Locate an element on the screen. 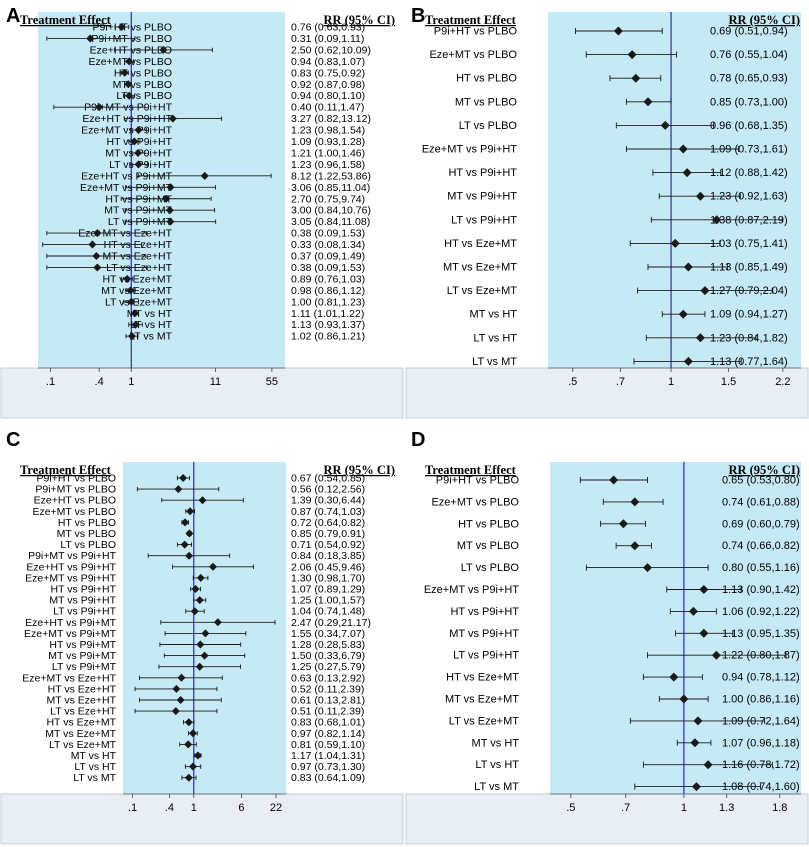 This screenshot has height=847, width=809. row-rr-ci: 1.23 (0.92,1.63) is located at coordinates (749, 197).